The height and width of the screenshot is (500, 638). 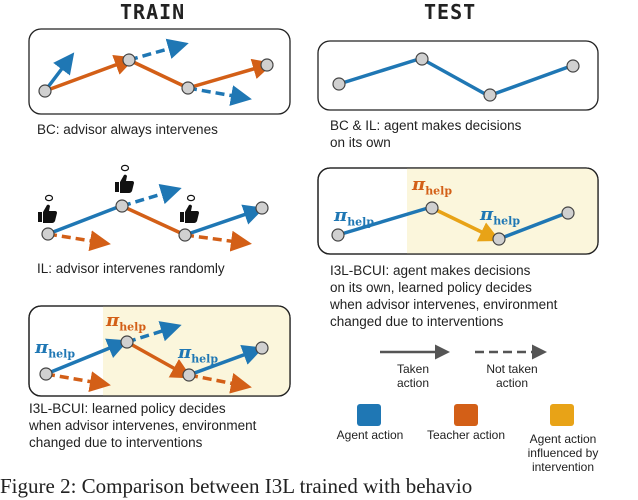 I want to click on influenced-action-arrow, so click(x=466, y=224).